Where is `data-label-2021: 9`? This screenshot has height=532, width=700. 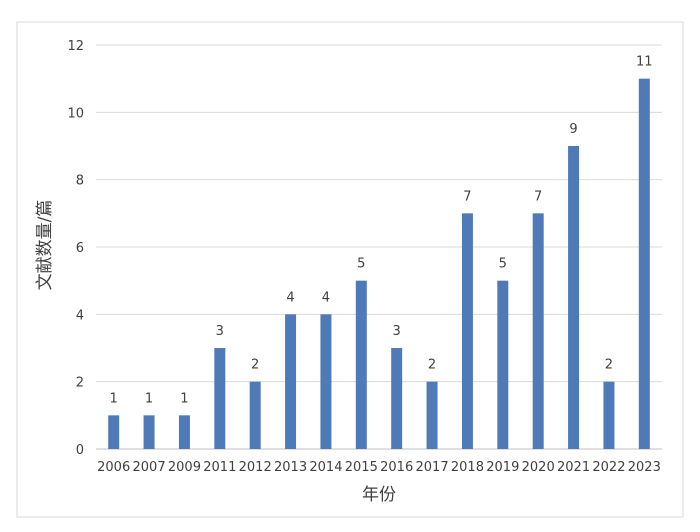 data-label-2021: 9 is located at coordinates (573, 129).